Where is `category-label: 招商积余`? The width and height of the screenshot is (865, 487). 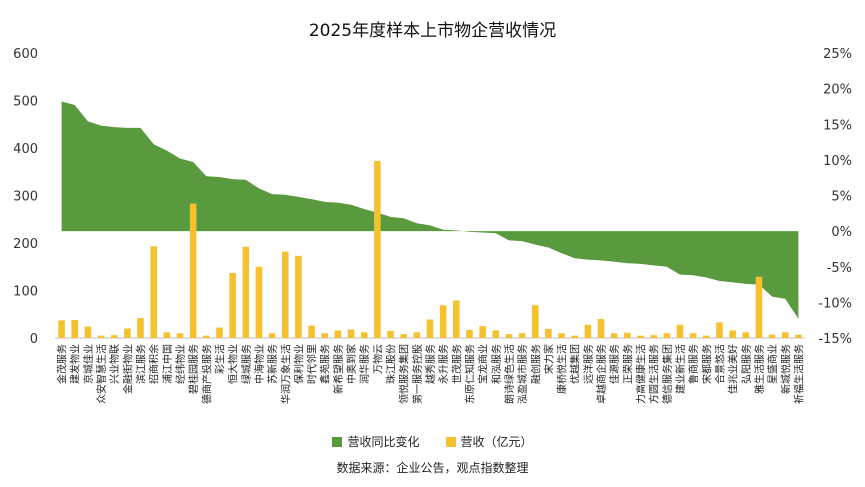
category-label: 招商积余 is located at coordinates (154, 364).